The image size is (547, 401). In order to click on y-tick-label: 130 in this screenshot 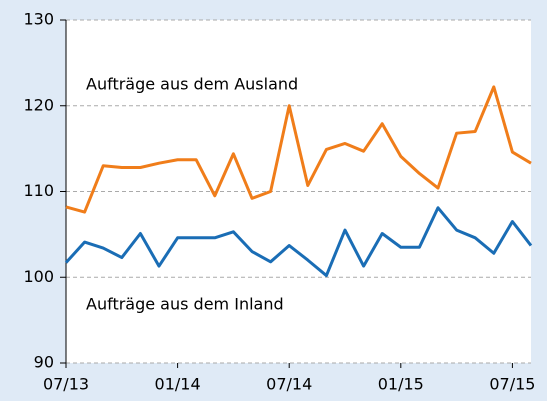, I will do `click(38, 19)`.